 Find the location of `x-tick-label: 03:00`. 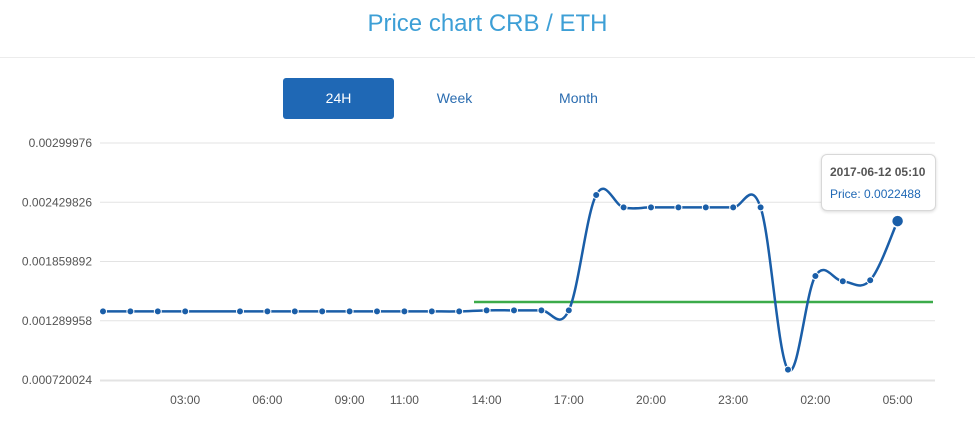

x-tick-label: 03:00 is located at coordinates (185, 400).